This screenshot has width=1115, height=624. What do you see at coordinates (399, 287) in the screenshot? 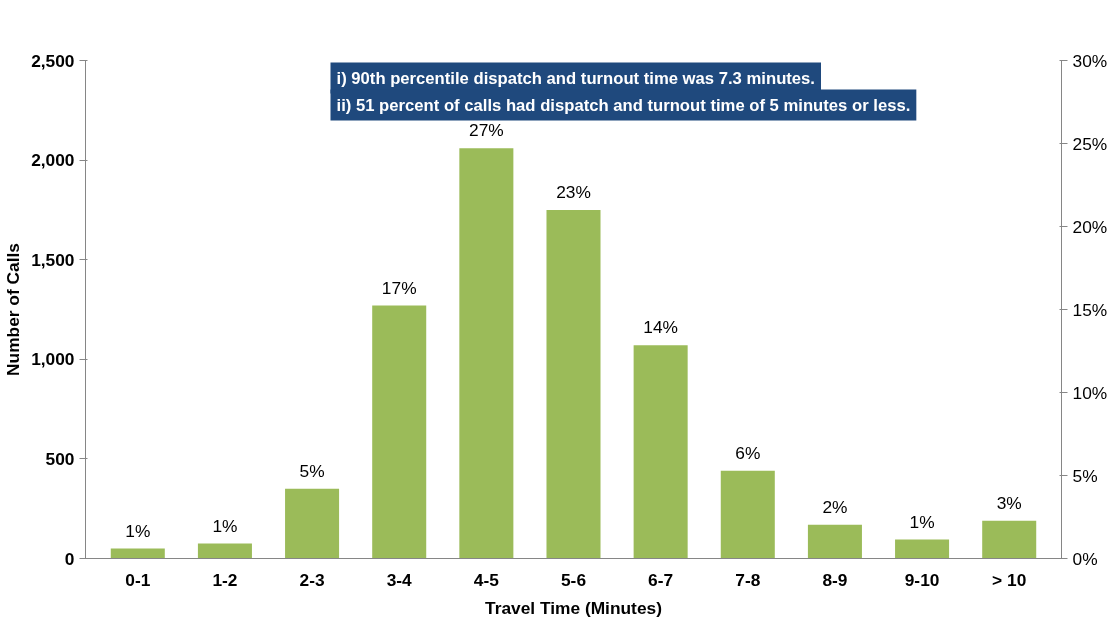
I see `annotation: 17%` at bounding box center [399, 287].